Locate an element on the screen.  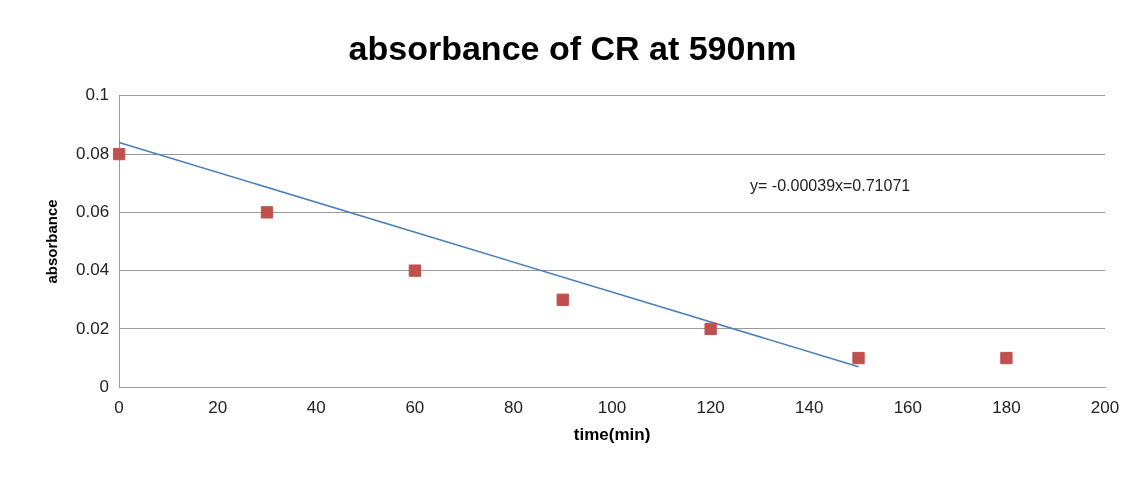
chart-title: absorbance of CR at 590nm is located at coordinates (572, 47).